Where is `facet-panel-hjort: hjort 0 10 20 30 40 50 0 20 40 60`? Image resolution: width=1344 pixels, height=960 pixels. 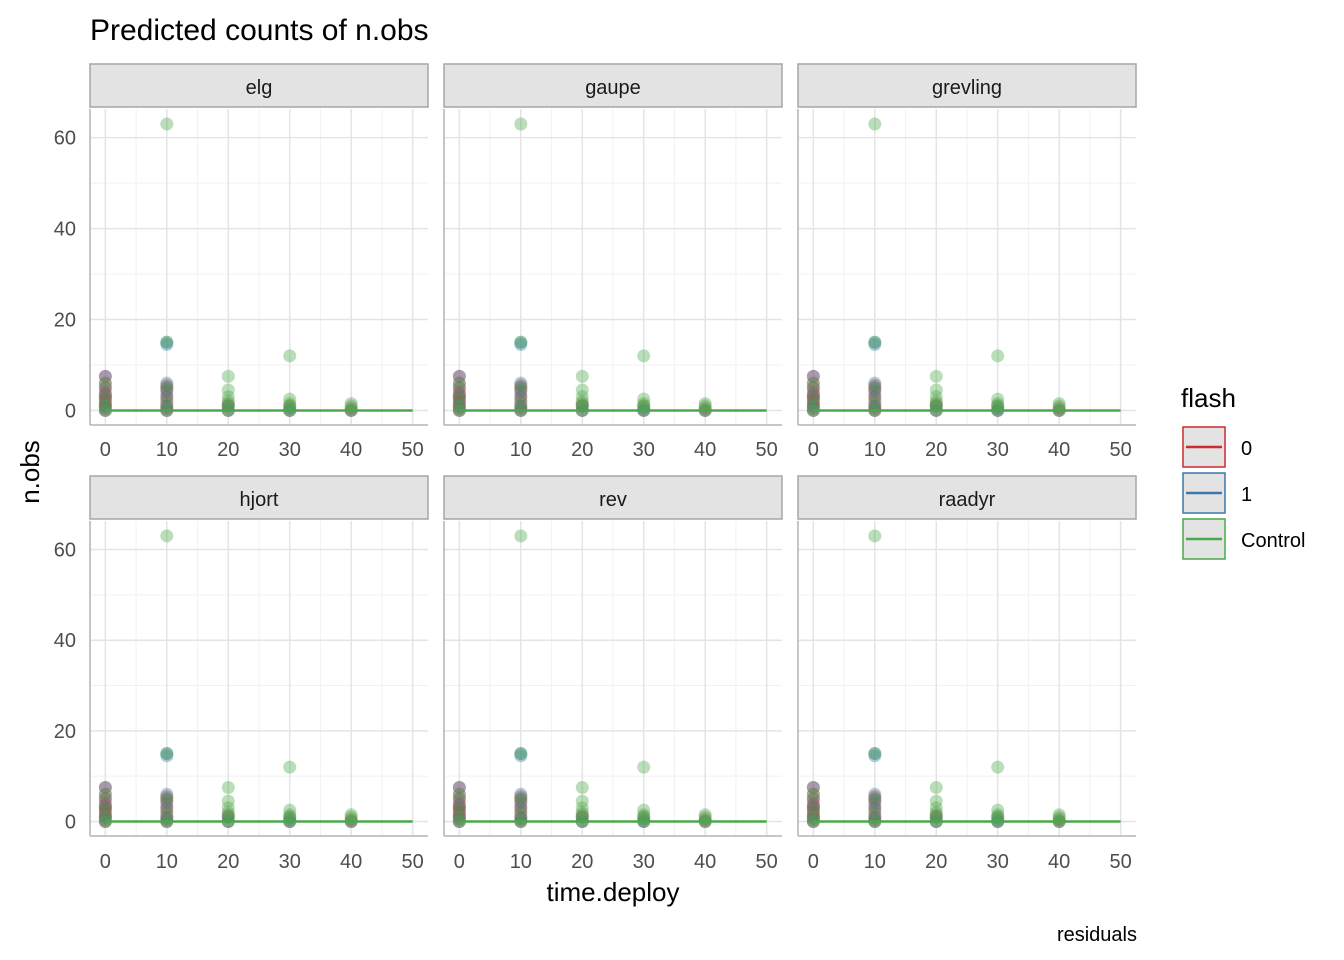 facet-panel-hjort: hjort 0 10 20 30 40 50 0 20 40 60 is located at coordinates (241, 674).